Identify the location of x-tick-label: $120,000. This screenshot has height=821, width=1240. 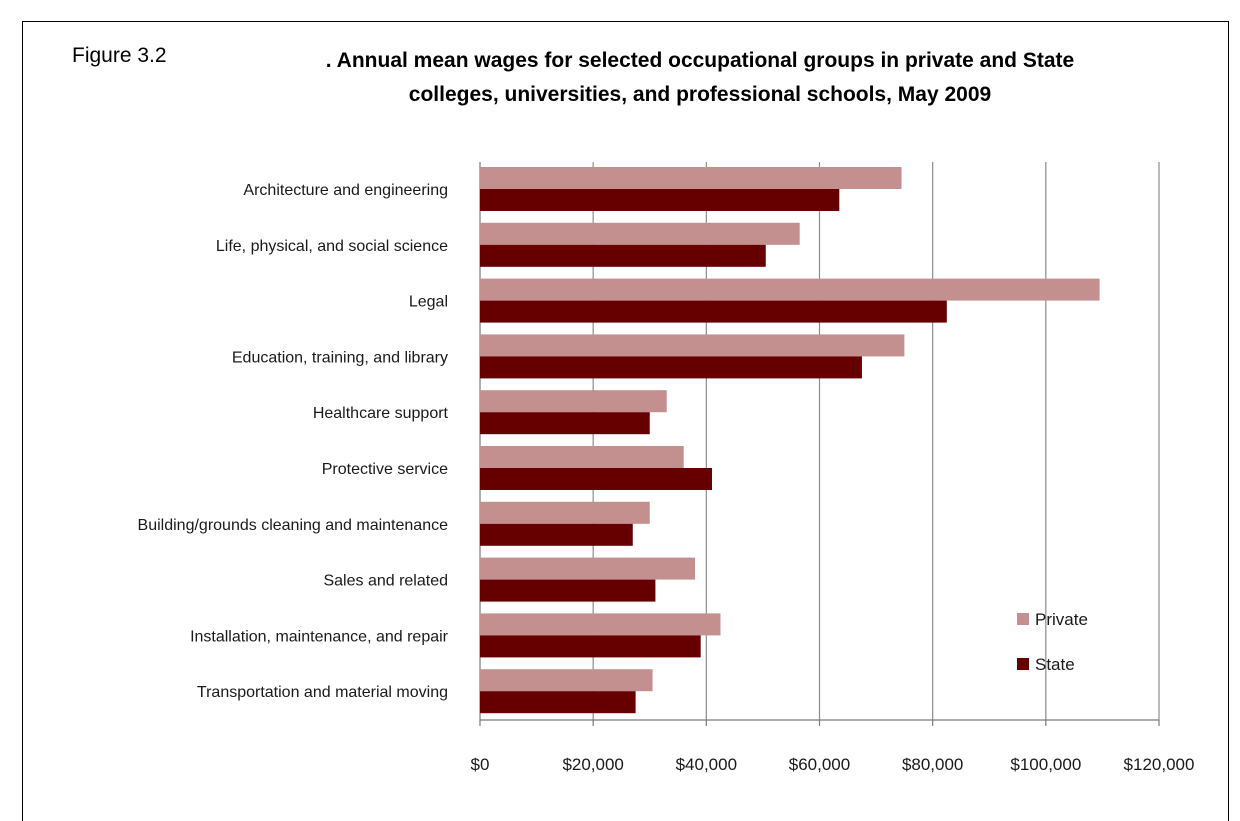
(1159, 764).